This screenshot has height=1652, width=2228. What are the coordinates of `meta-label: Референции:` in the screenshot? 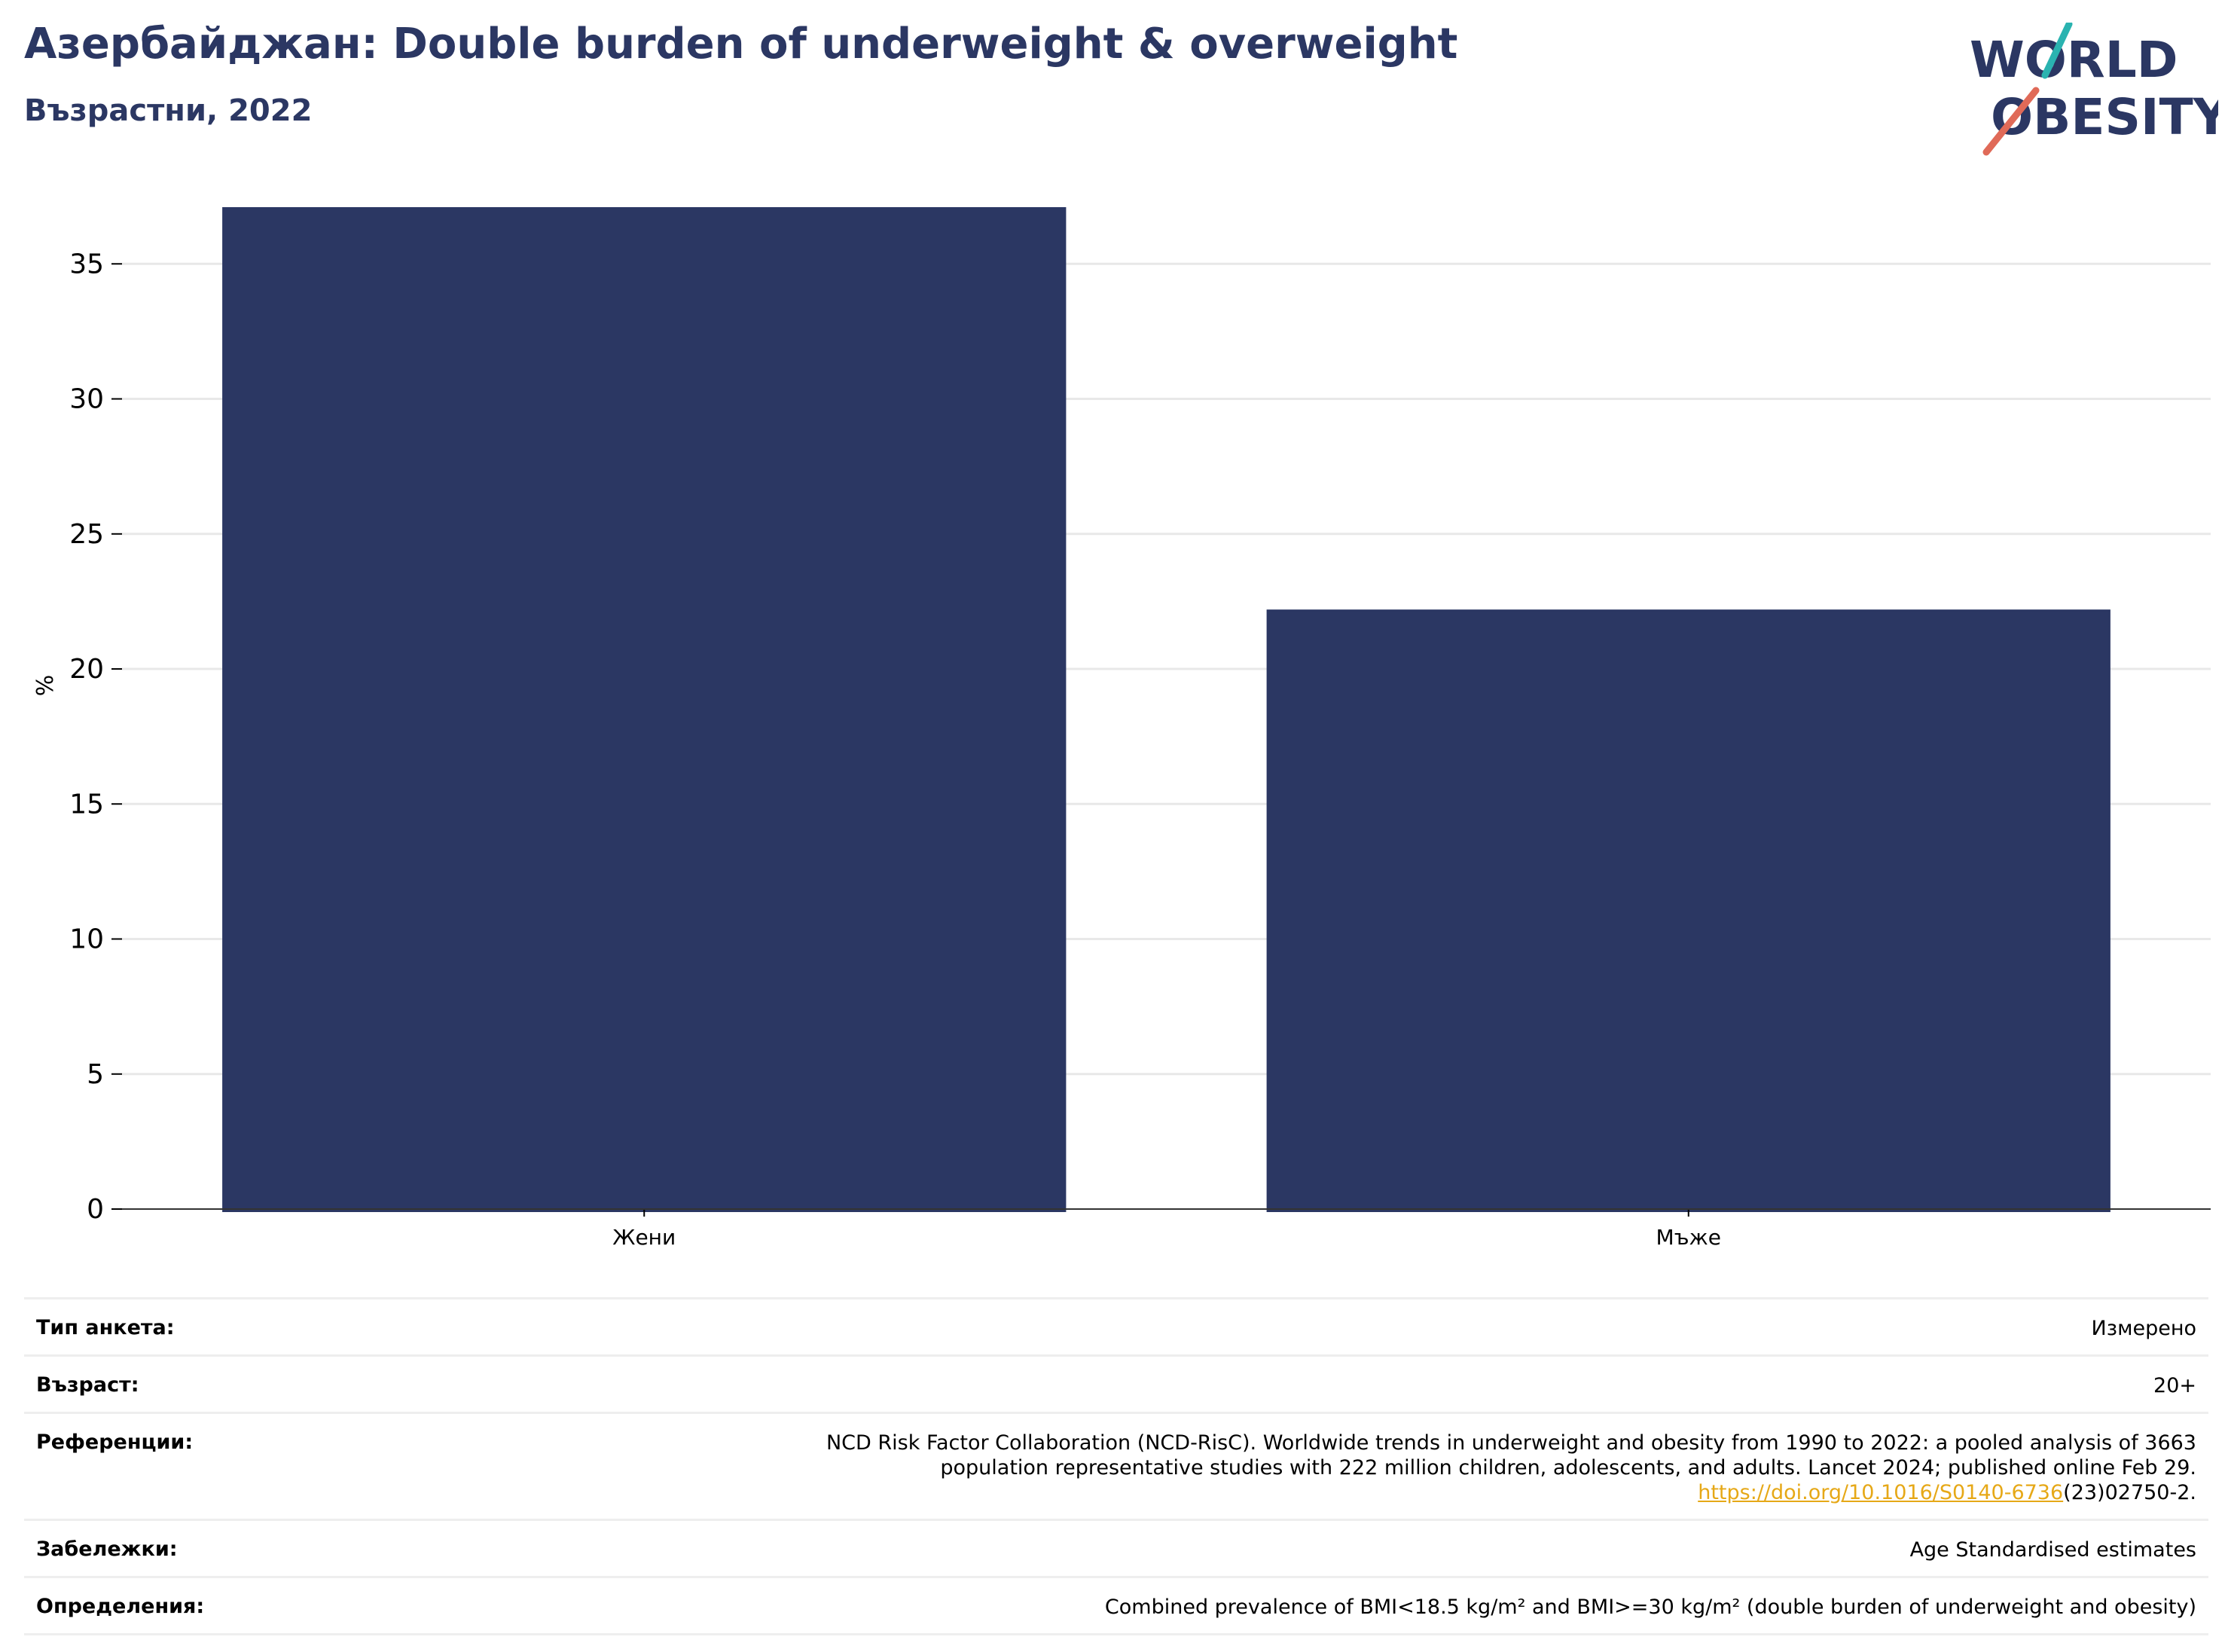 It's located at (115, 1442).